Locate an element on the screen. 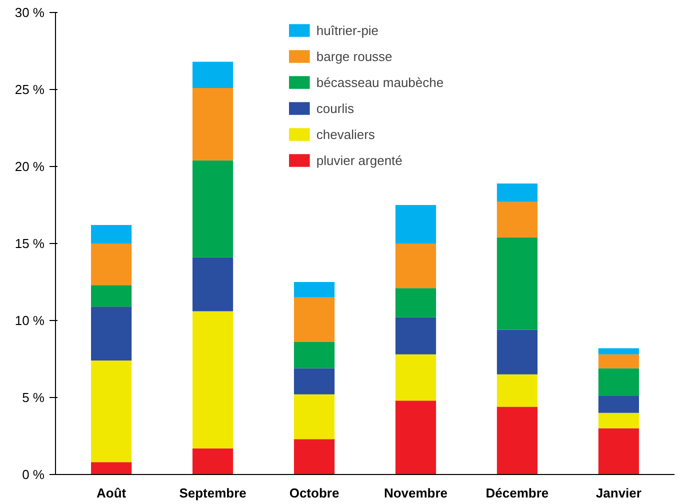 This screenshot has width=684, height=504. x-tick-label: Novembre is located at coordinates (416, 493).